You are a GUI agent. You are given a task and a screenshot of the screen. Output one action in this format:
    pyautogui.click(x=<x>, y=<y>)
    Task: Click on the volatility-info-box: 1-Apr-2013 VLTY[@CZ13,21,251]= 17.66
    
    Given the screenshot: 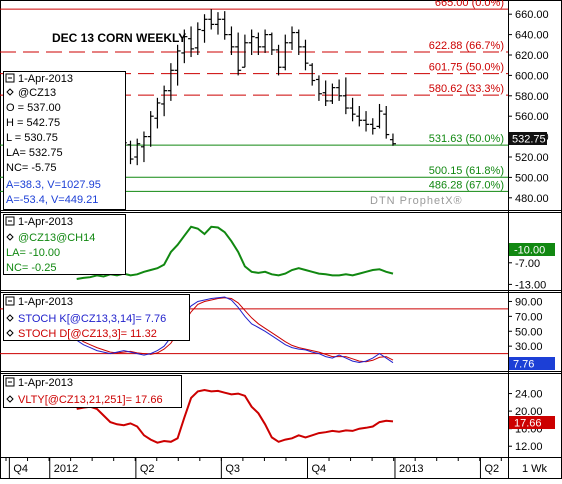 What is the action you would take?
    pyautogui.click(x=92, y=391)
    